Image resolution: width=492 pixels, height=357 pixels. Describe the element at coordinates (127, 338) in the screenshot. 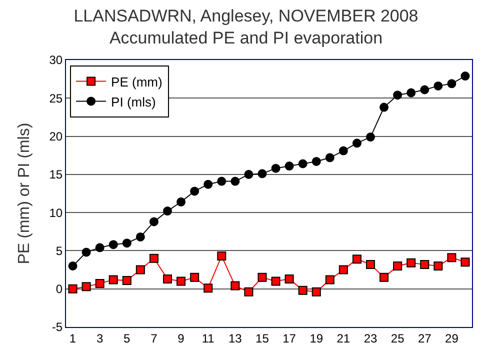

I see `x-tick-label: 5` at that location.